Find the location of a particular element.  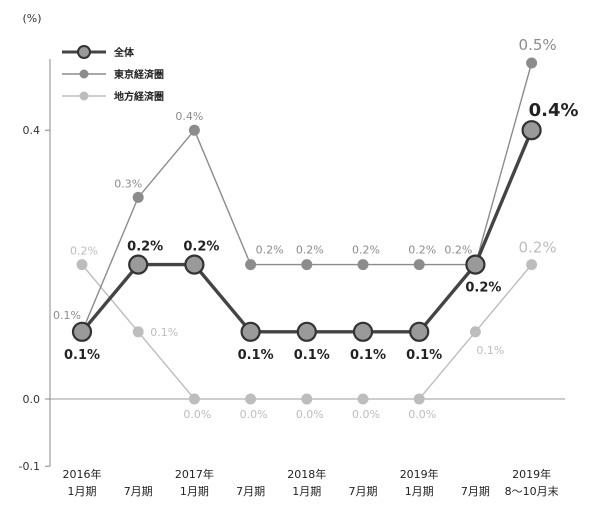

x-tick-label: 2019年 1月期 is located at coordinates (419, 482).